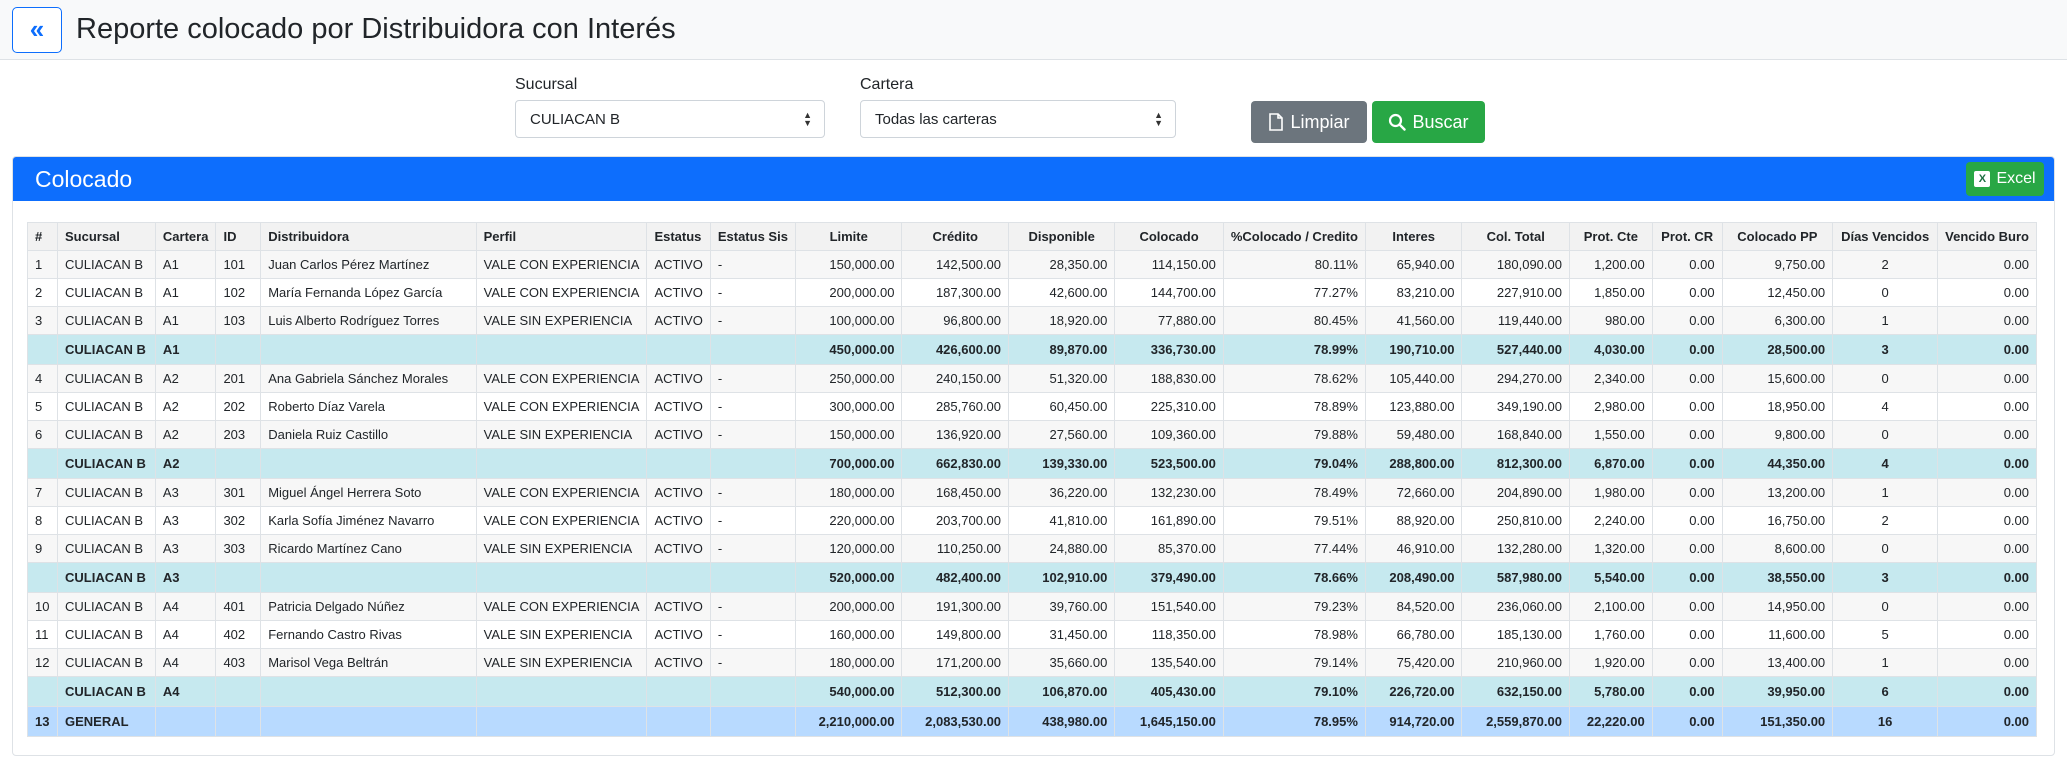 The width and height of the screenshot is (2067, 761). Describe the element at coordinates (1515, 236) in the screenshot. I see `column-header: Col. Total` at that location.